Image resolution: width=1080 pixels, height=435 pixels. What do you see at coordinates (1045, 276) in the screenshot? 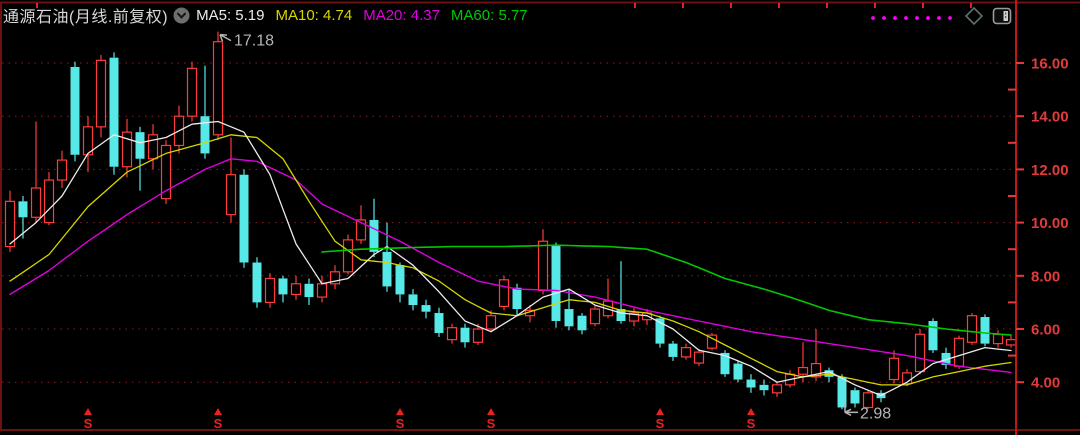
I see `y-axis-label: 8.00` at bounding box center [1045, 276].